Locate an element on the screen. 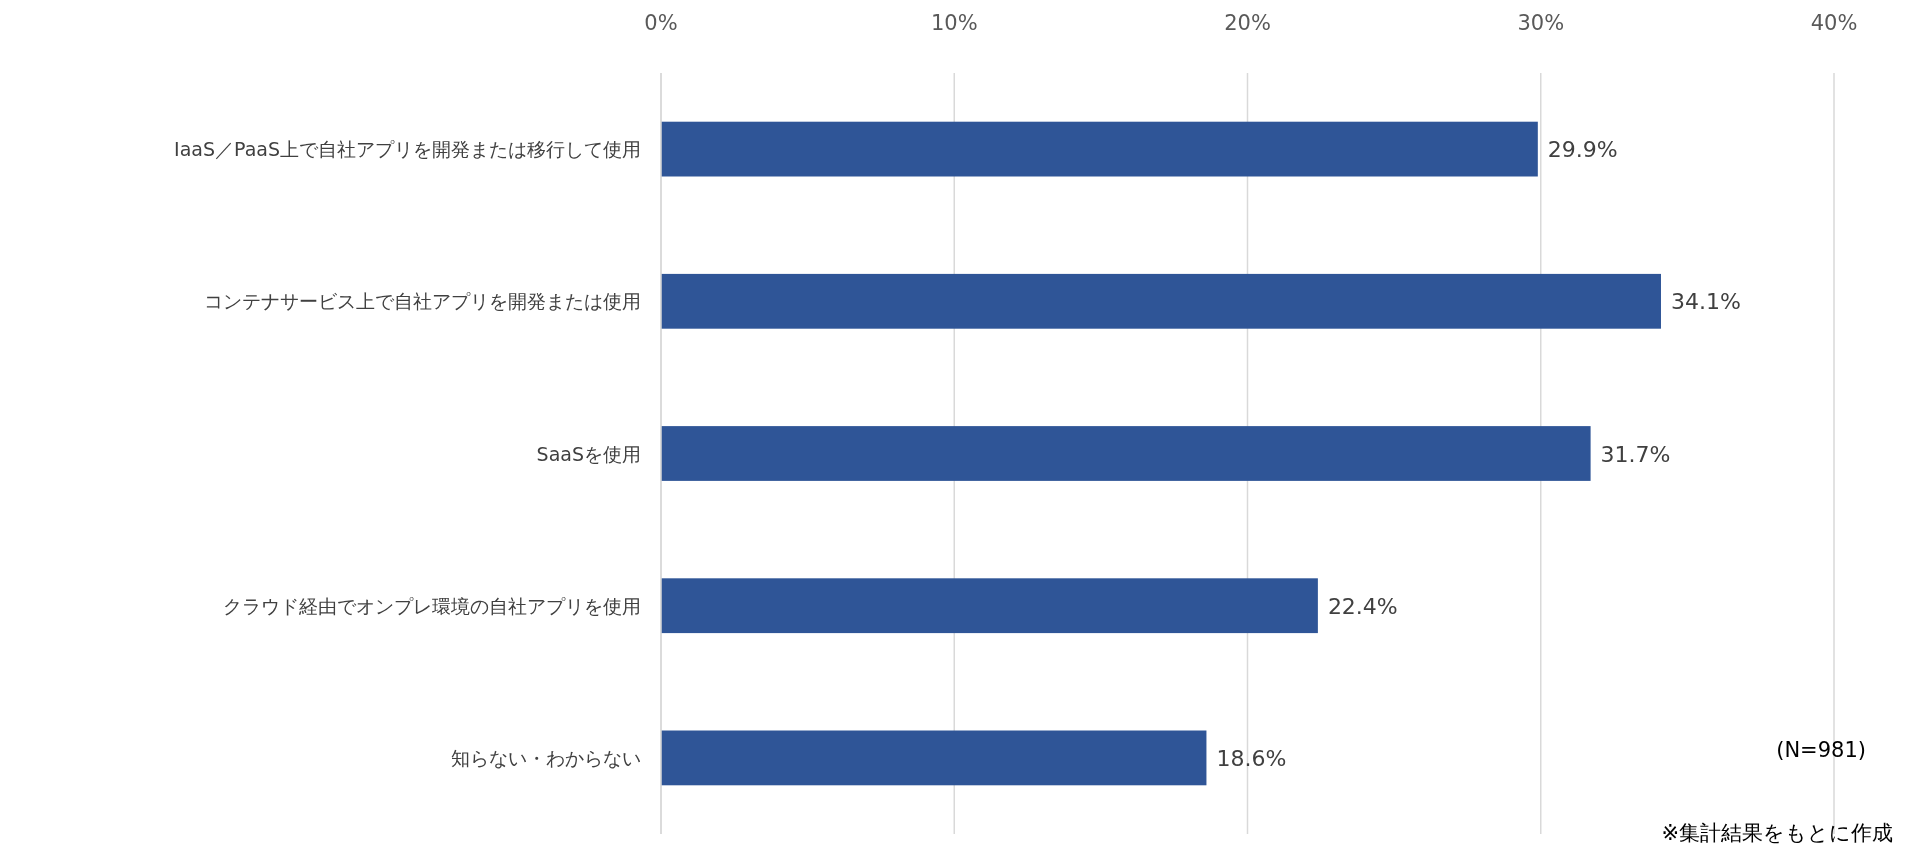 The image size is (1909, 857). x-tick-label: 40% is located at coordinates (1834, 23).